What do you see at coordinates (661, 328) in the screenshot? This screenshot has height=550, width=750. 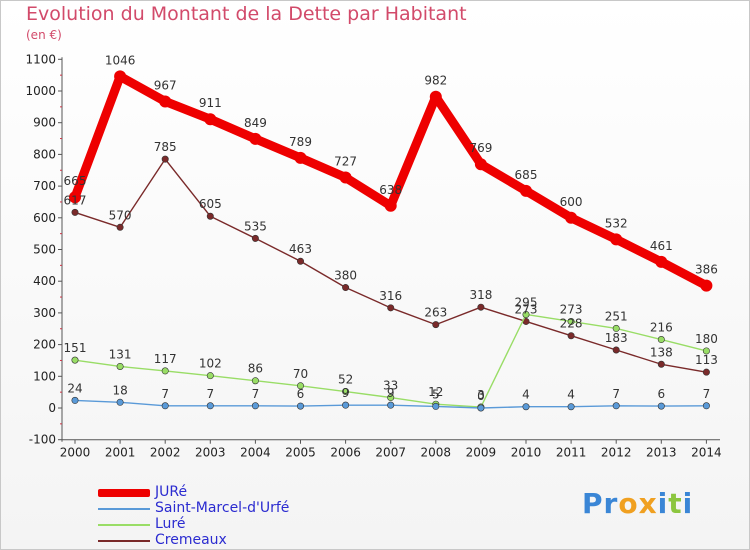 I see `data-label: 216` at bounding box center [661, 328].